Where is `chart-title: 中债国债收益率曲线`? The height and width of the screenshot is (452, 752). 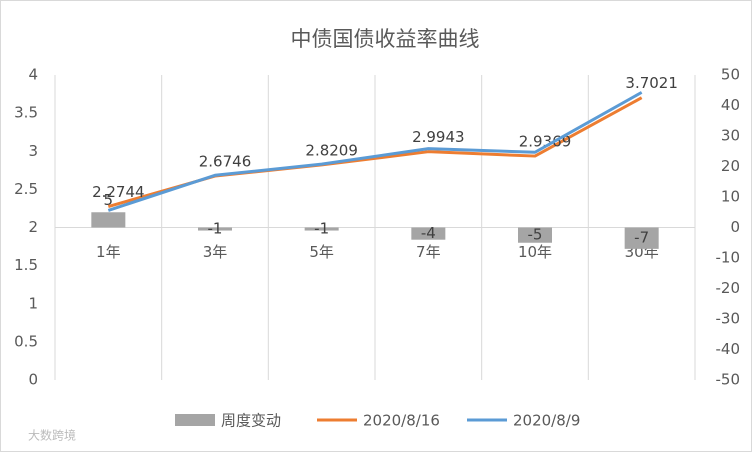
chart-title: 中债国债收益率曲线 is located at coordinates (385, 39).